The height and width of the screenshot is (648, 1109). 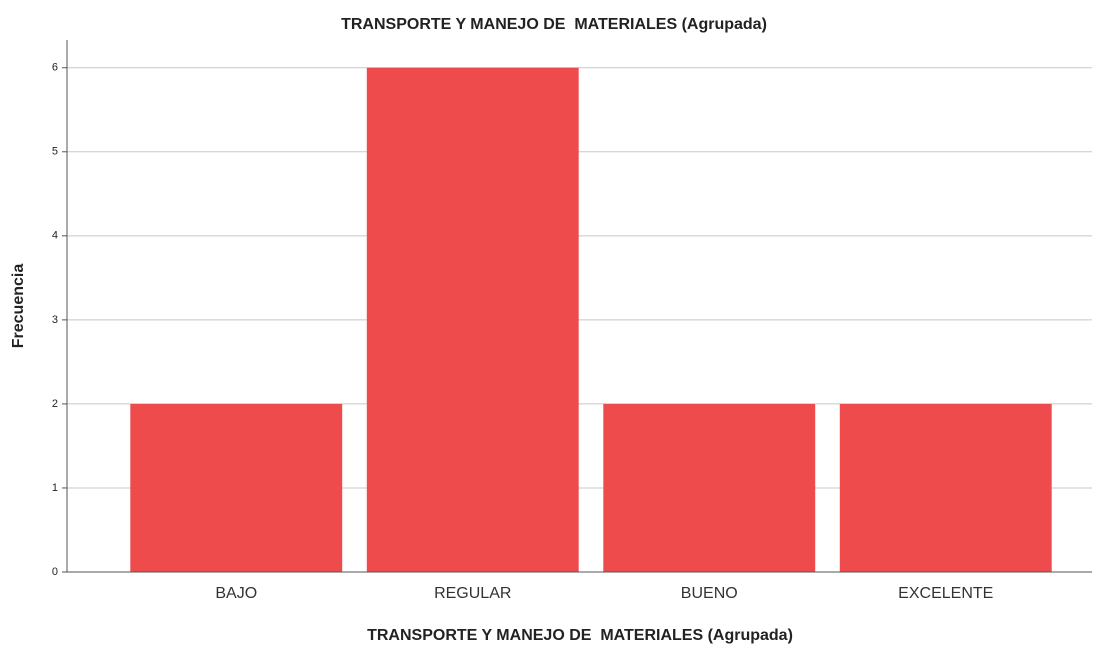 What do you see at coordinates (55, 320) in the screenshot?
I see `y-tick-label: 3` at bounding box center [55, 320].